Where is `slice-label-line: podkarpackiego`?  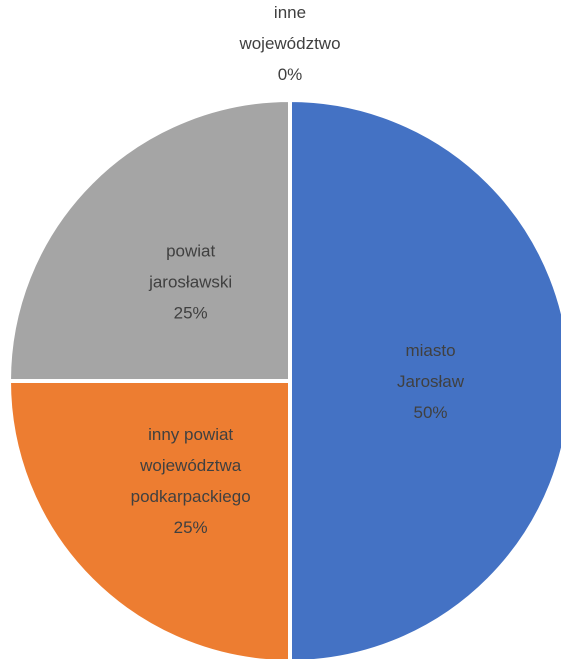
slice-label-line: podkarpackiego is located at coordinates (191, 496).